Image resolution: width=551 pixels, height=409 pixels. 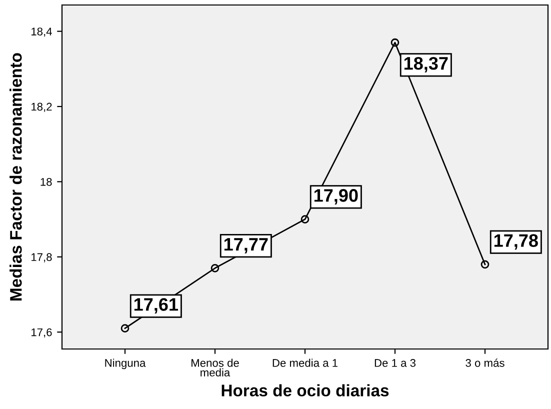 I want to click on y-tick-label: 18,4, so click(x=42, y=32).